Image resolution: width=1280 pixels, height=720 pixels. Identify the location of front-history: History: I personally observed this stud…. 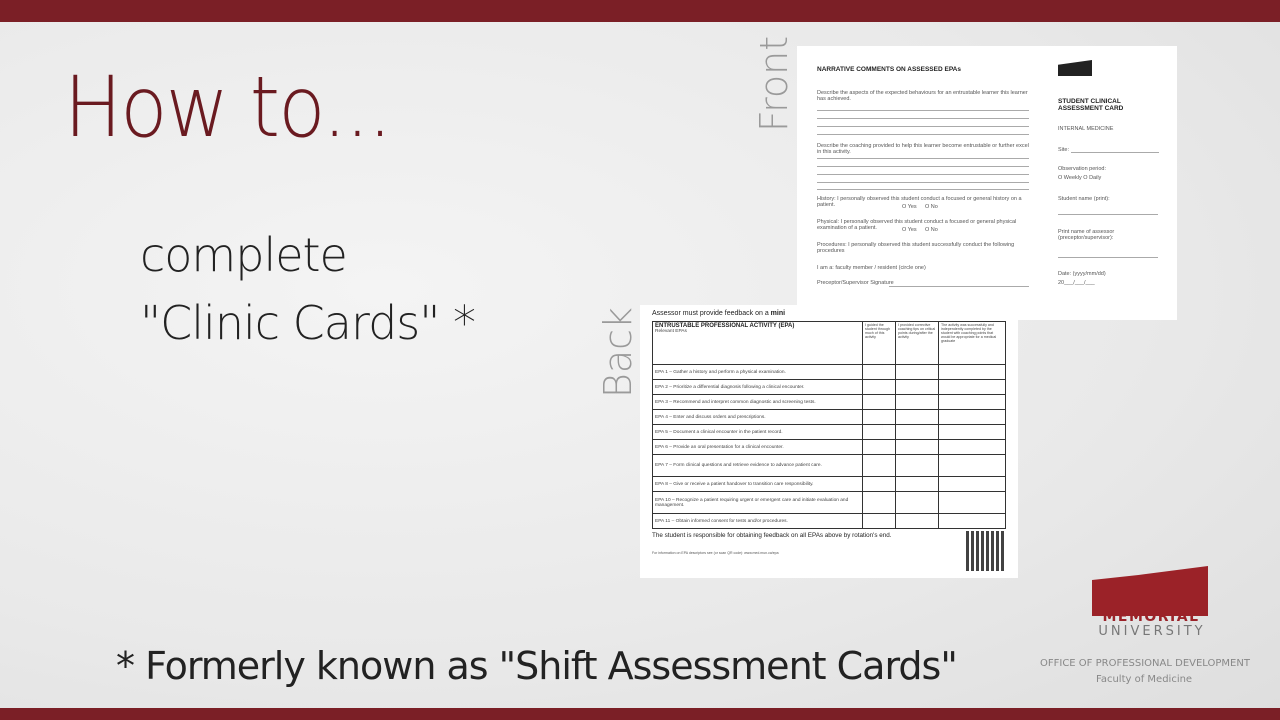
(919, 202).